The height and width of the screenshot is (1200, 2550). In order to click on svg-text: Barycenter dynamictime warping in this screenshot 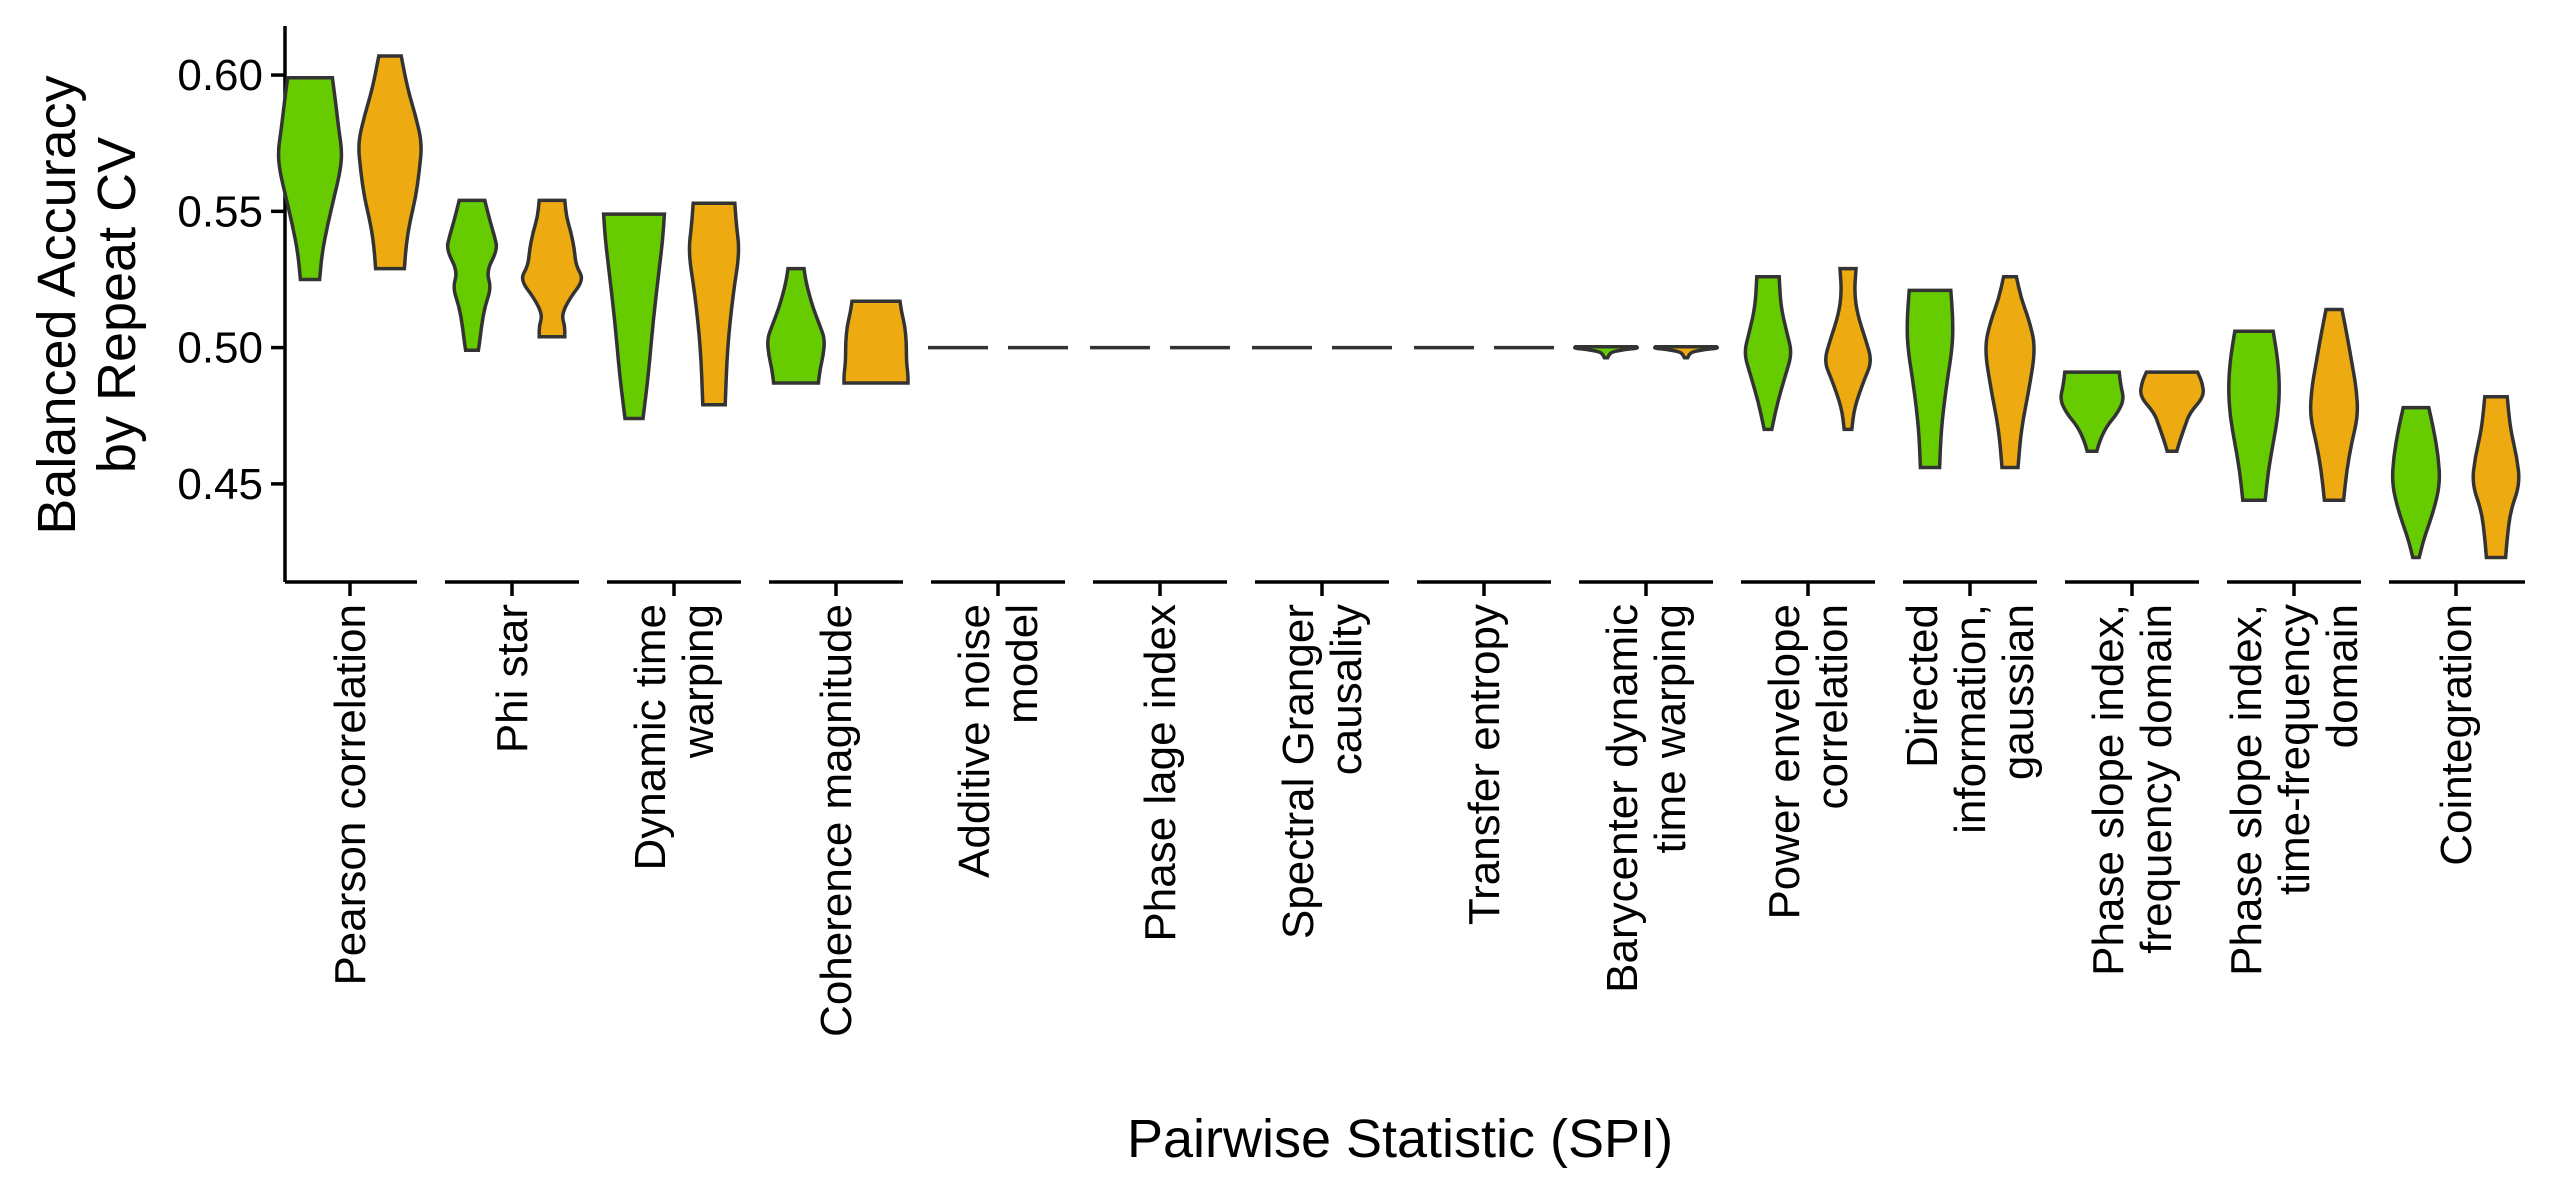, I will do `click(1646, 798)`.